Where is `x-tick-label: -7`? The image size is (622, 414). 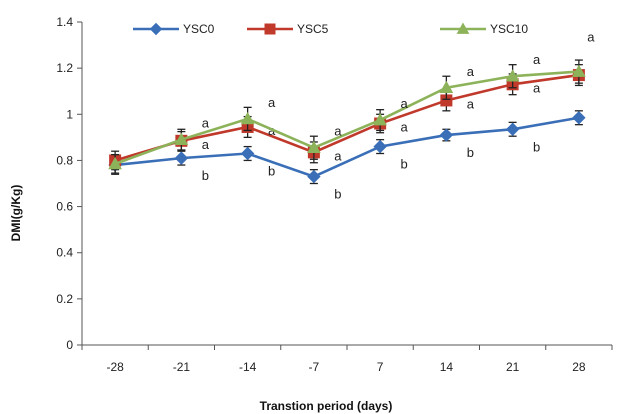 x-tick-label: -7 is located at coordinates (314, 367).